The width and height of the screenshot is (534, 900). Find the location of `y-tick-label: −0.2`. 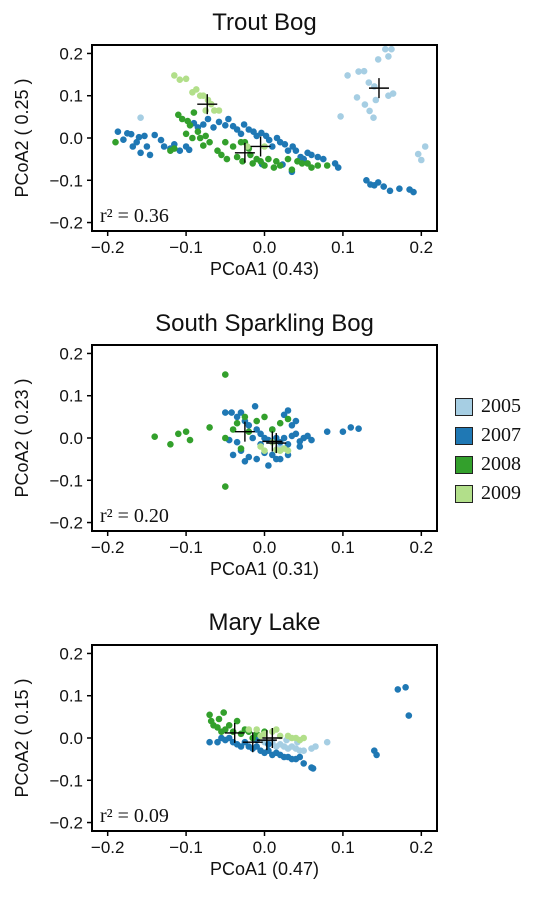

y-tick-label: −0.2 is located at coordinates (66, 523).